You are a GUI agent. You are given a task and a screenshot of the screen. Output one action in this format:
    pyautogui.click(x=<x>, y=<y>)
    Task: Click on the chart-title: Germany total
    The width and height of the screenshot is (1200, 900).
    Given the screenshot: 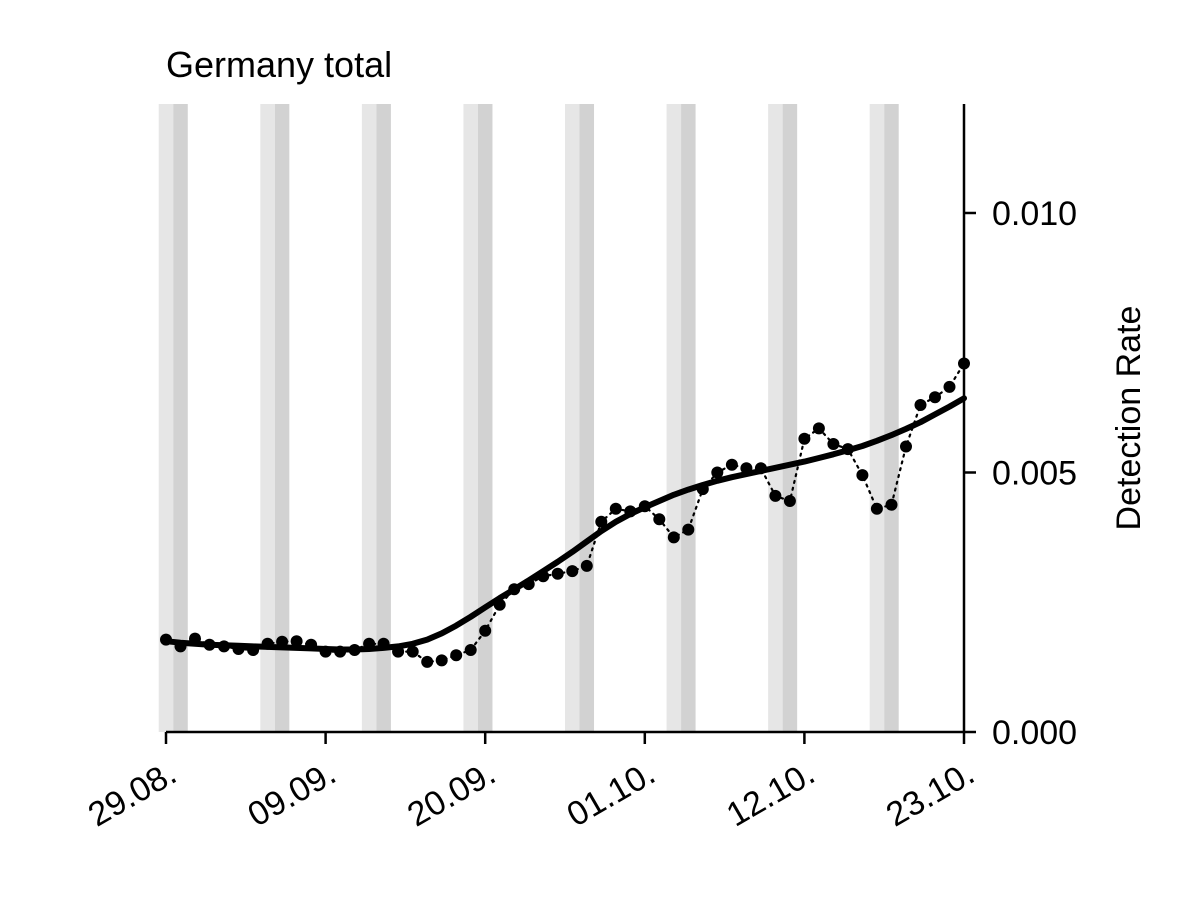 What is the action you would take?
    pyautogui.click(x=279, y=64)
    